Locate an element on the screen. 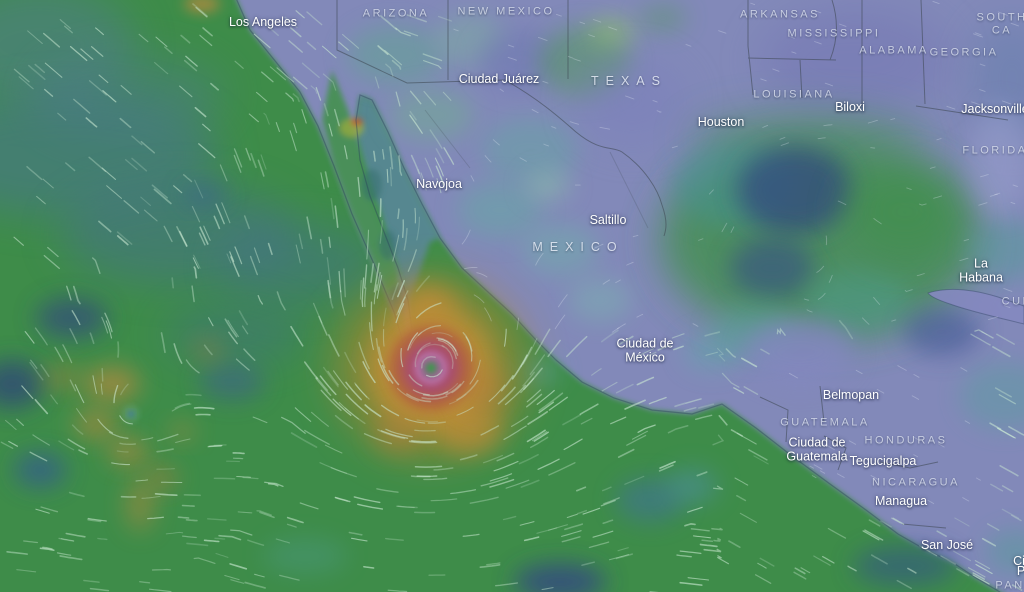 This screenshot has width=1024, height=592. cuba-landmass is located at coordinates (975, 306).